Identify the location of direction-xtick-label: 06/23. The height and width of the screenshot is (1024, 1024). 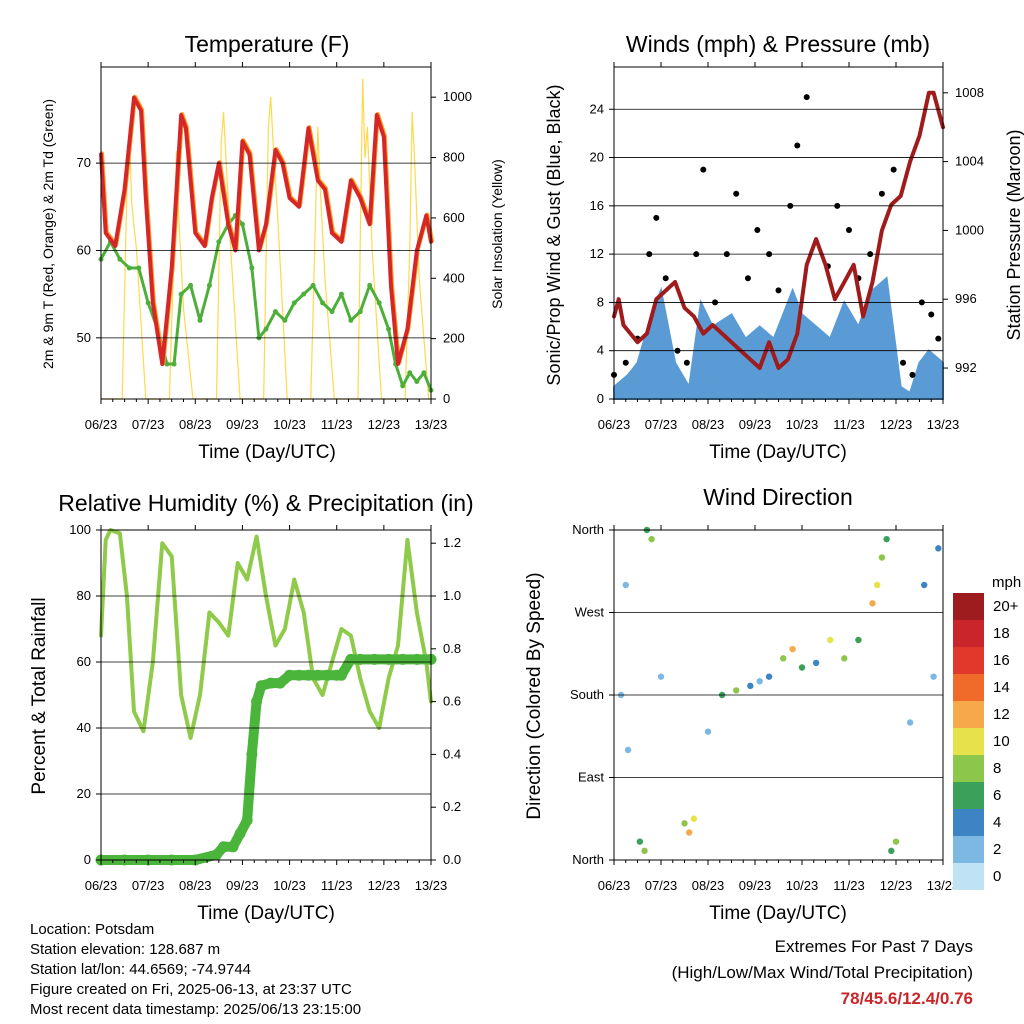
(614, 885).